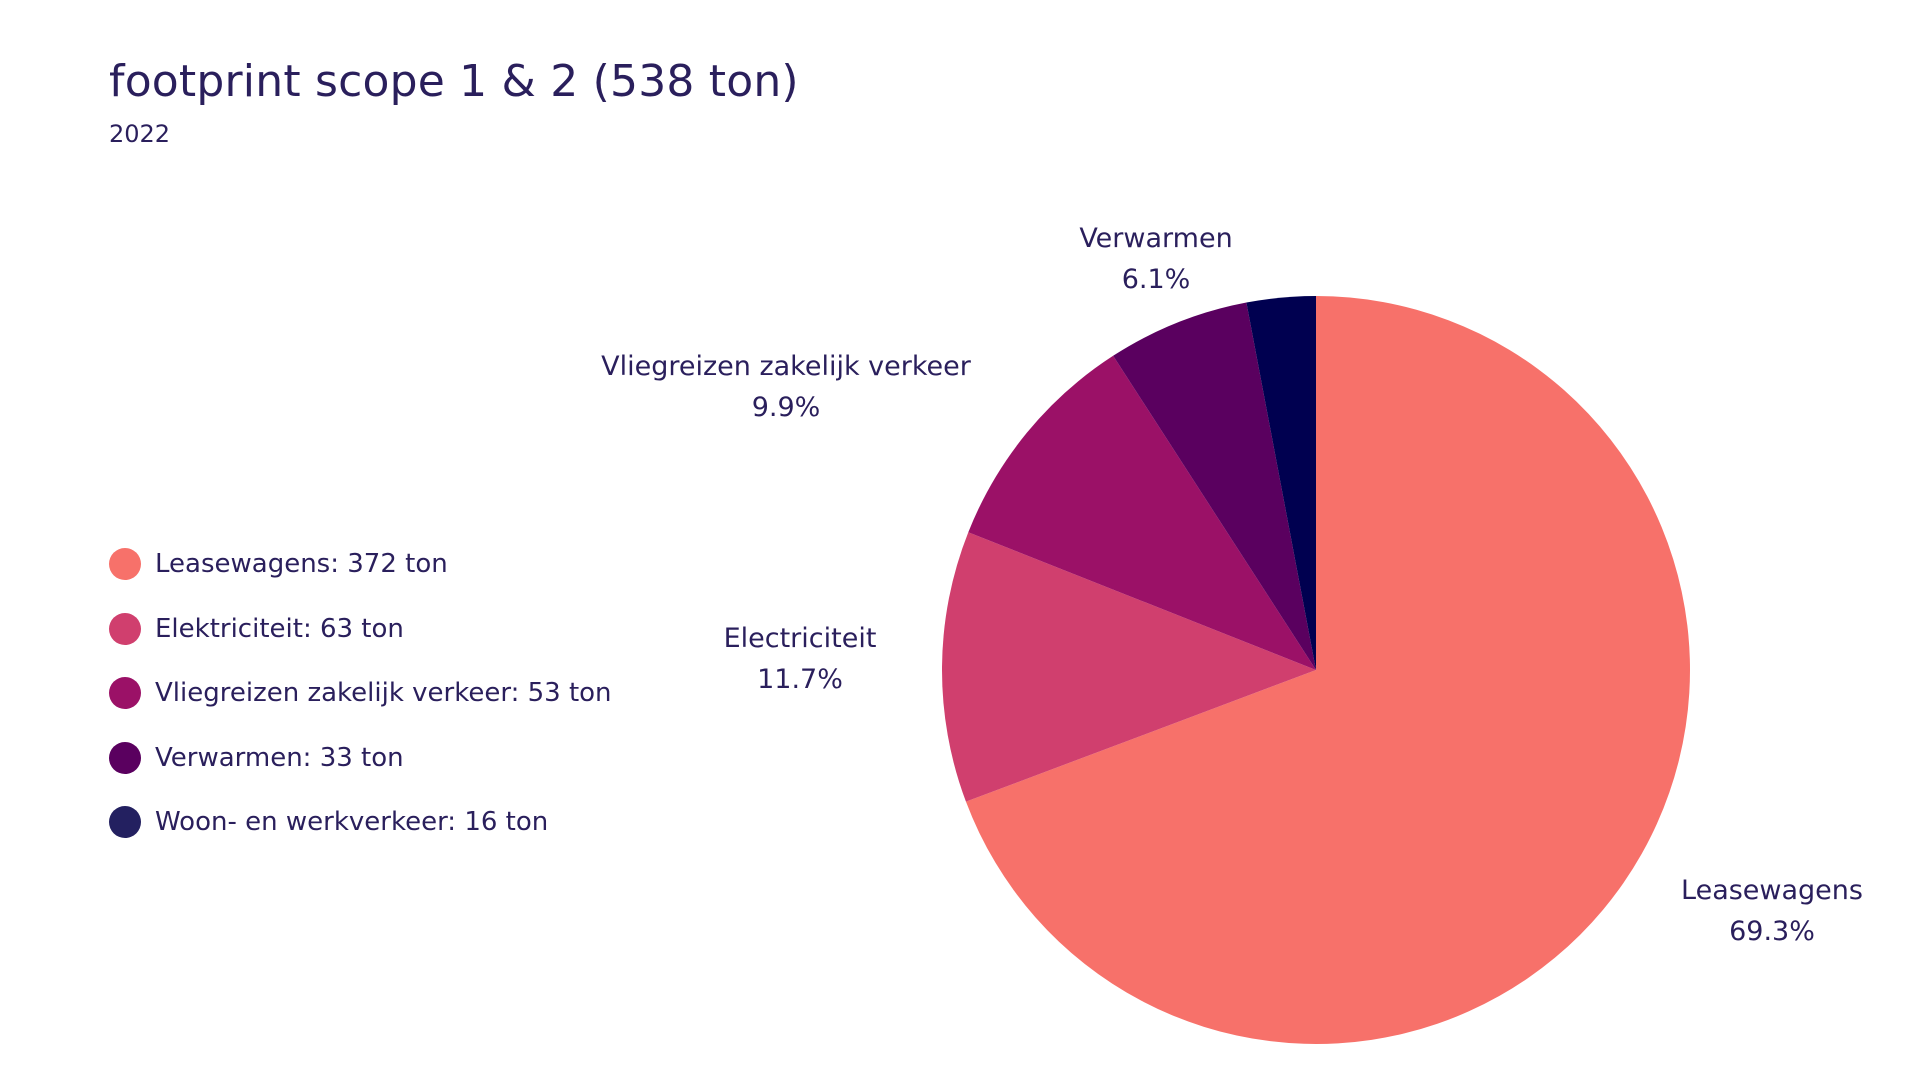 The height and width of the screenshot is (1080, 1920). I want to click on slice-label-leasewagens: Leasewagens, so click(1772, 890).